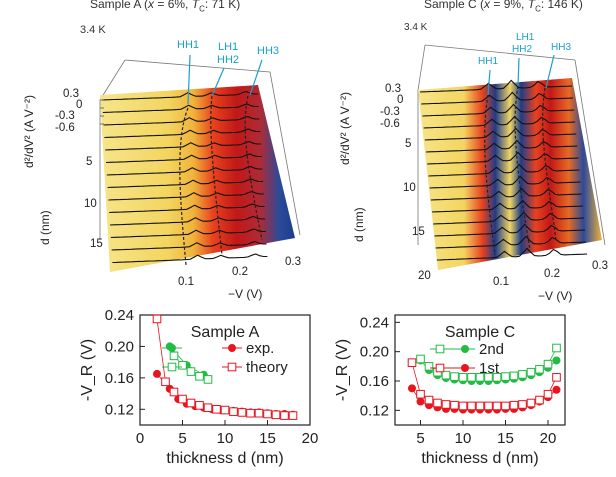 This screenshot has width=616, height=477. I want to click on peak-guides, so click(520, 170).